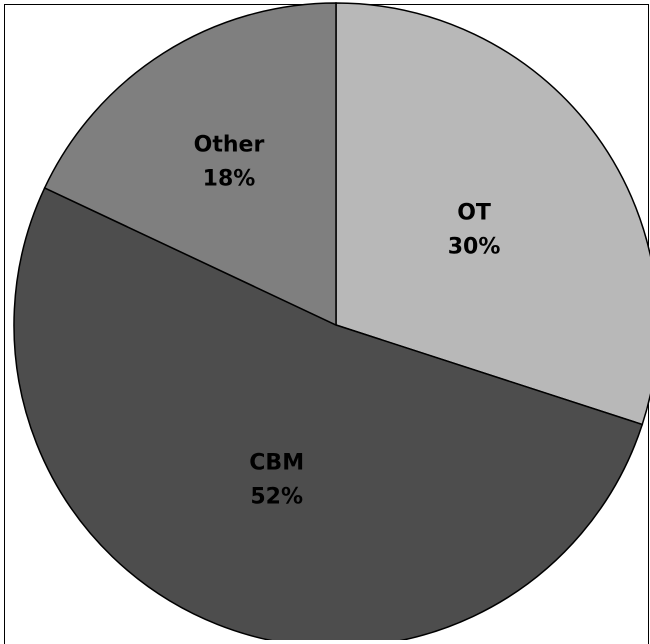 The image size is (650, 644). Describe the element at coordinates (276, 497) in the screenshot. I see `slice-percent-label-cbm: 52%` at that location.